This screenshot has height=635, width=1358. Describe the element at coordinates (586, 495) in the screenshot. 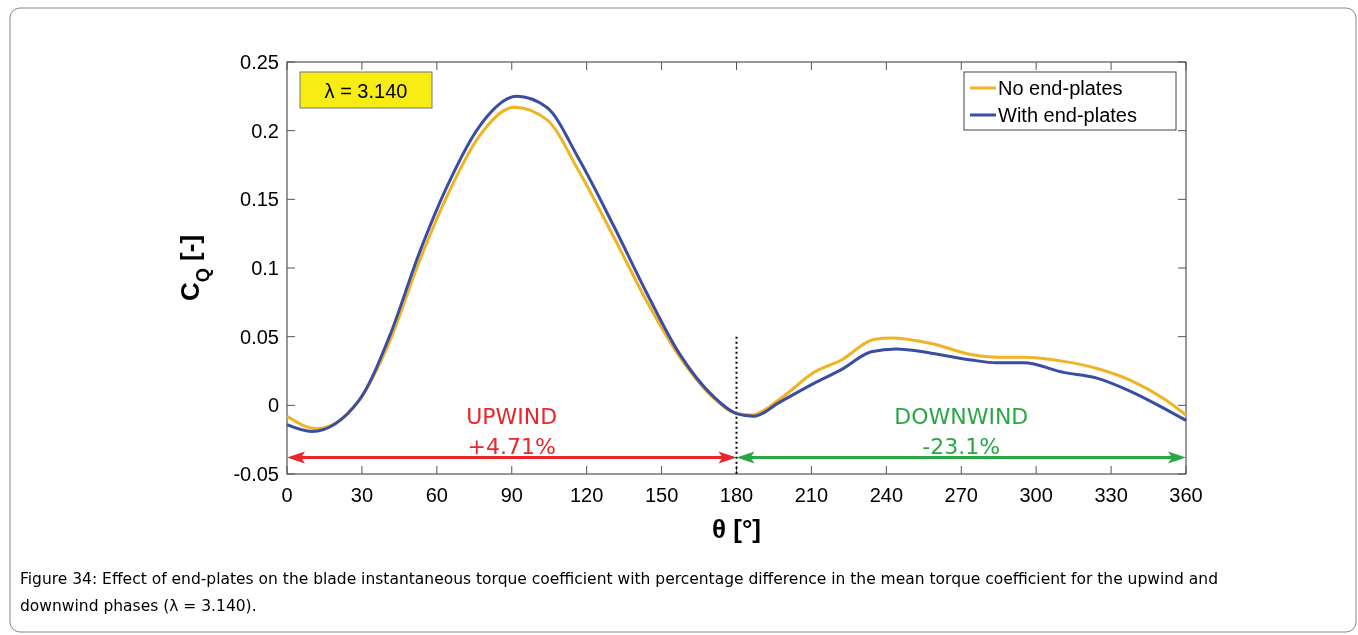

I see `x-tick-label: 120` at that location.